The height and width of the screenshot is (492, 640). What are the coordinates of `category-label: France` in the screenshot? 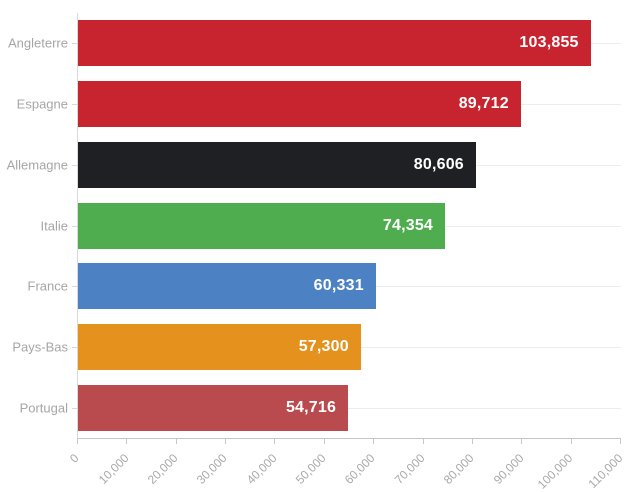 It's located at (47, 286).